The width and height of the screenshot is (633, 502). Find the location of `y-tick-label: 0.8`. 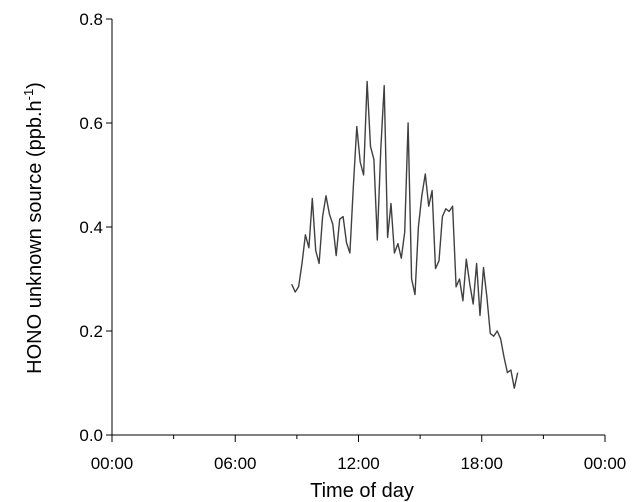

y-tick-label: 0.8 is located at coordinates (91, 19).